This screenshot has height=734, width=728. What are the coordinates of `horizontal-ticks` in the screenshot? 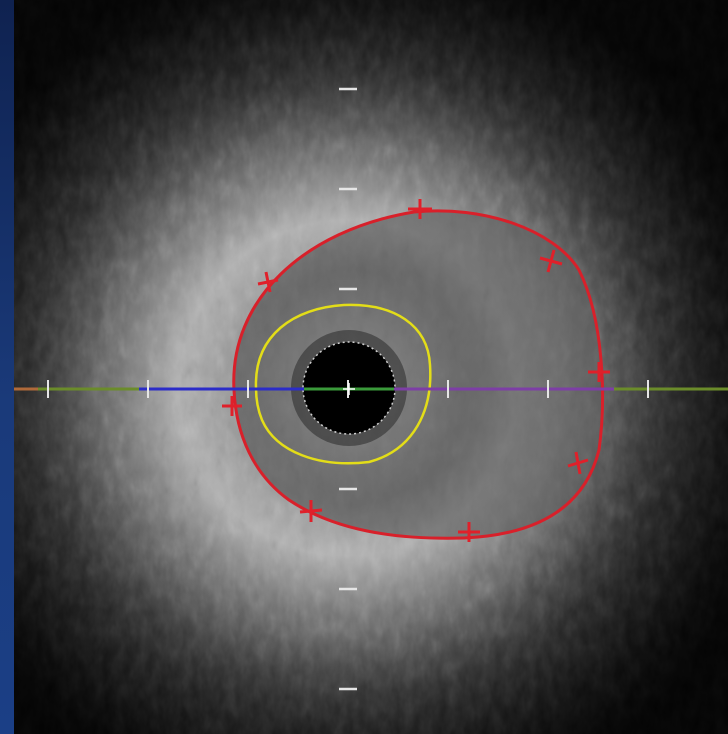 It's located at (348, 389).